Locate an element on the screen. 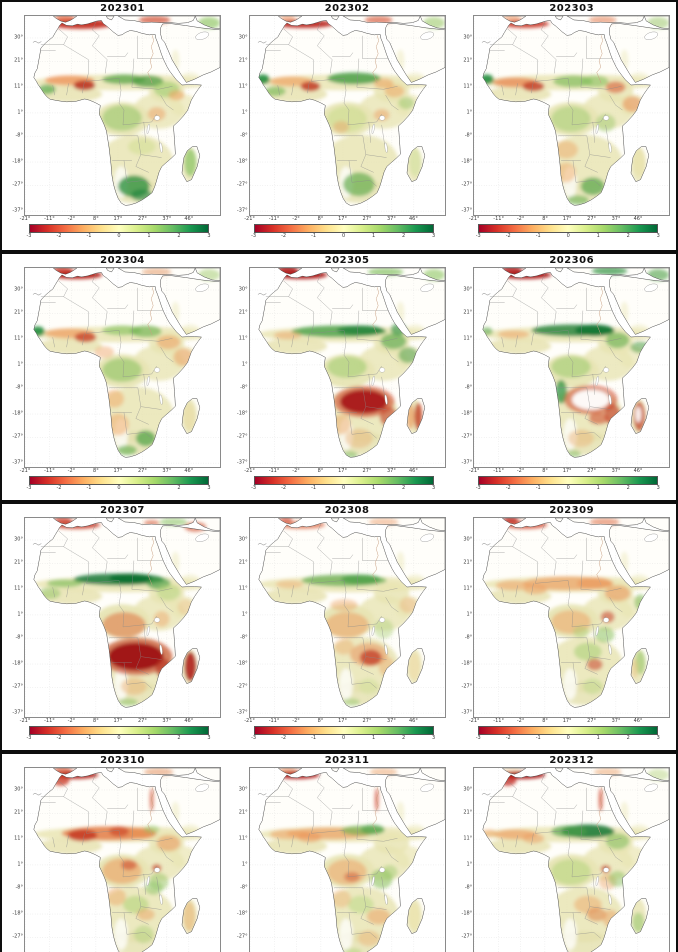 The image size is (678, 952). panel-title: 202302 is located at coordinates (347, 8).